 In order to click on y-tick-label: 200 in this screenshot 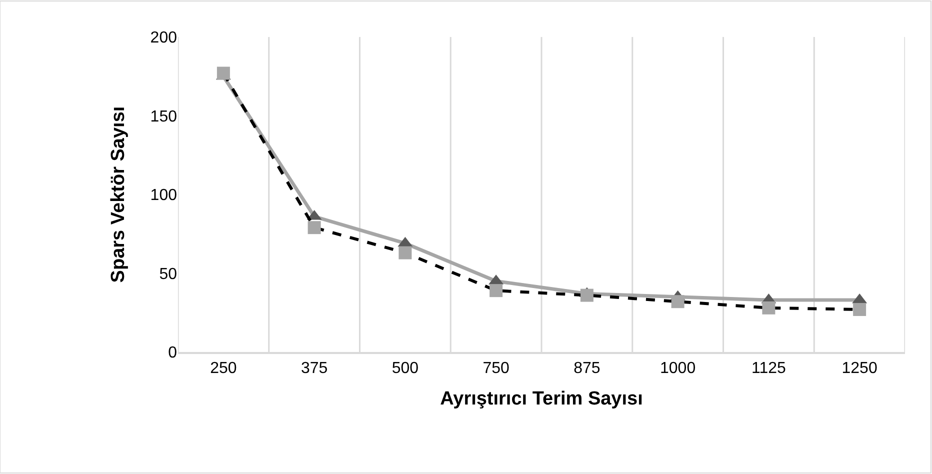, I will do `click(164, 38)`.